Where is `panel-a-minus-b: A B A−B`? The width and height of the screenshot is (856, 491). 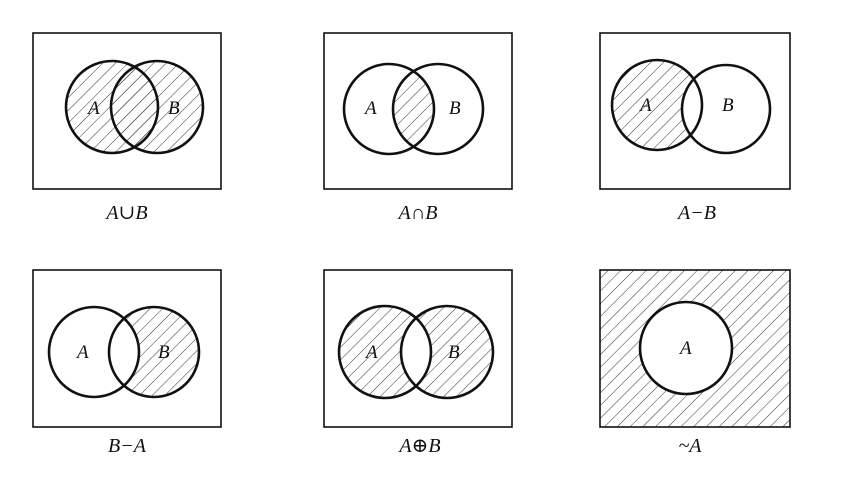 panel-a-minus-b: A B A−B is located at coordinates (695, 128).